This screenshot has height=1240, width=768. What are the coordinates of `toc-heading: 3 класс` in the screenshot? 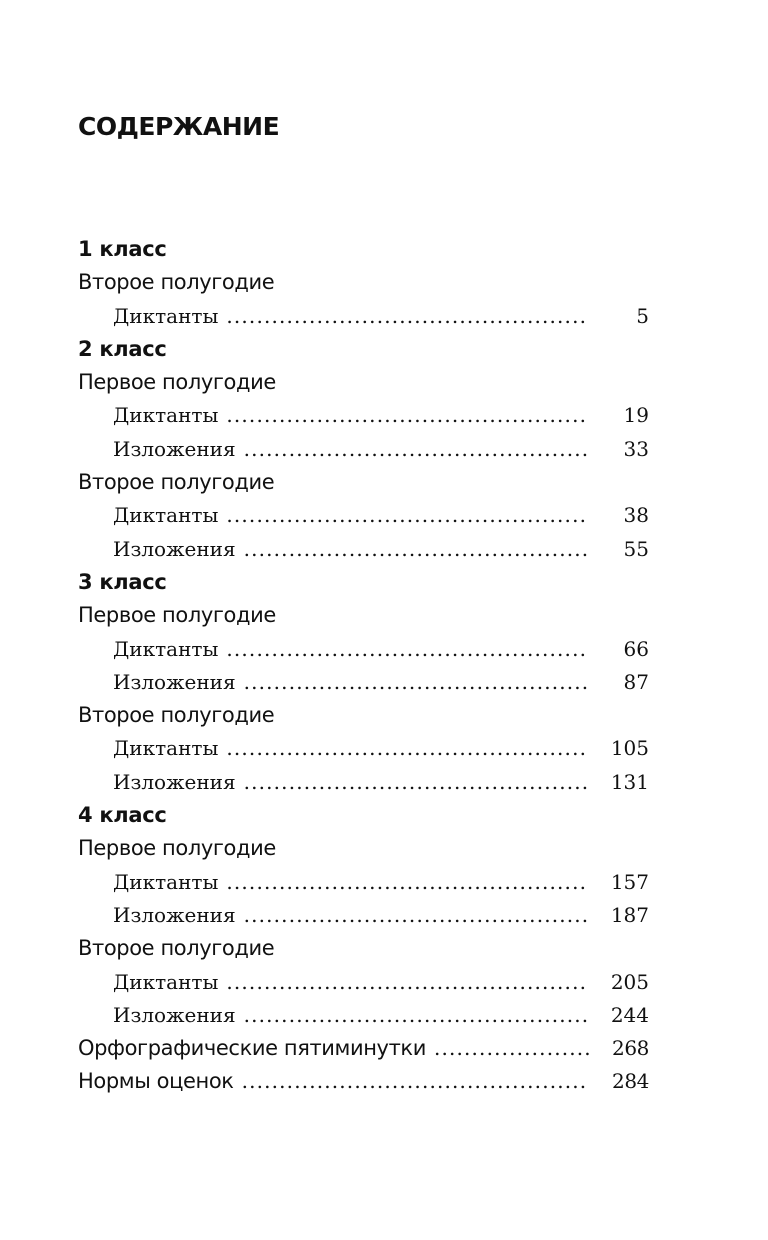 It's located at (122, 581).